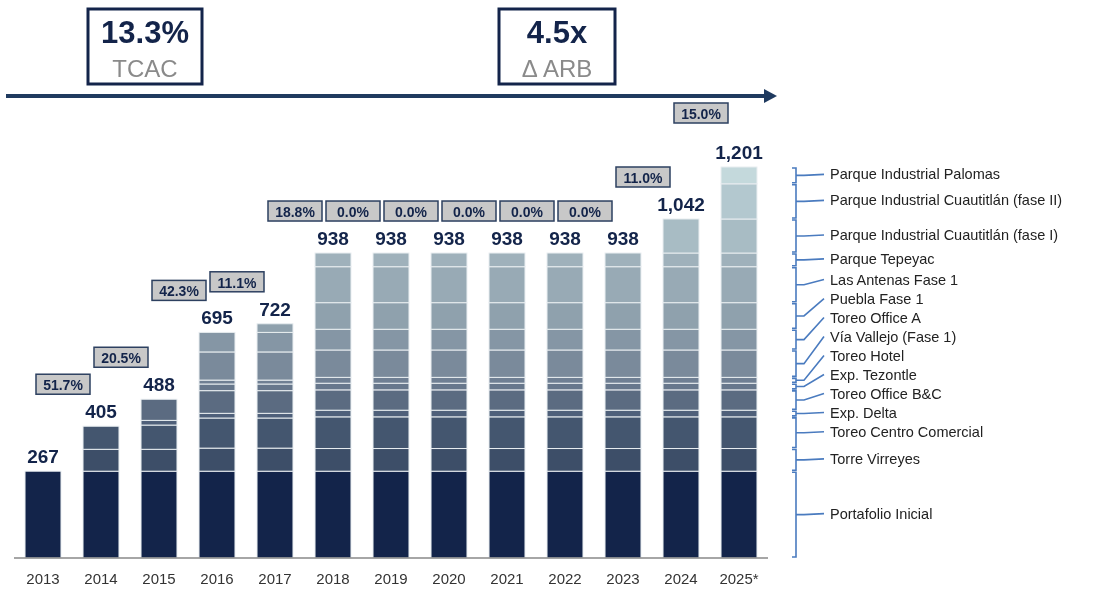 The image size is (1102, 593). What do you see at coordinates (864, 412) in the screenshot?
I see `text: Exp. Delta` at bounding box center [864, 412].